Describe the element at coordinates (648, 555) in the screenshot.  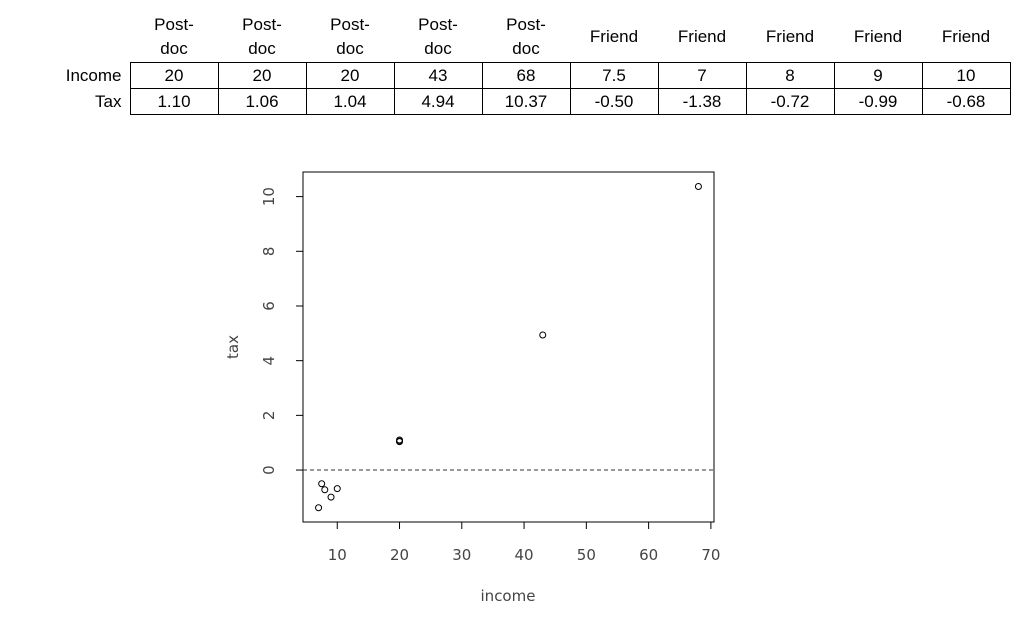
I see `x-tick-label: 60` at that location.